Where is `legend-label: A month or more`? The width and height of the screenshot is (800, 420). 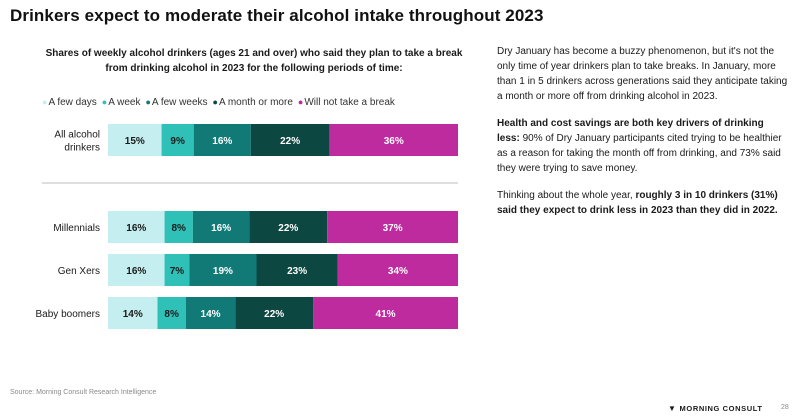
legend-label: A month or more is located at coordinates (255, 102).